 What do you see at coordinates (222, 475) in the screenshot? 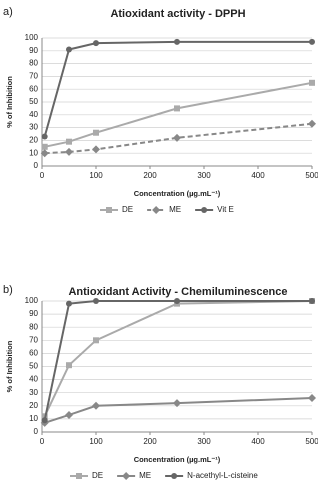
I see `legend-label: N-acethyl-L-cisteine` at bounding box center [222, 475].